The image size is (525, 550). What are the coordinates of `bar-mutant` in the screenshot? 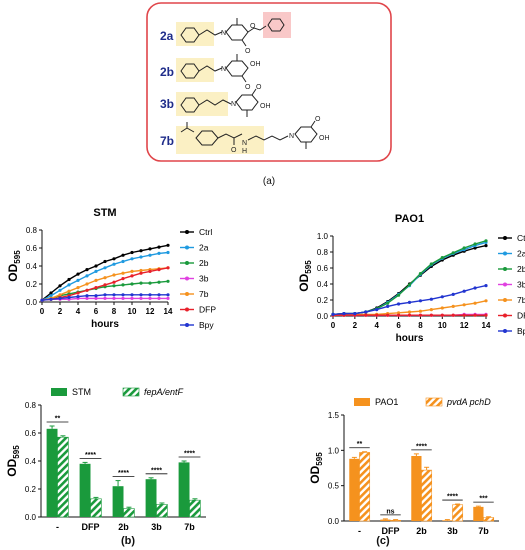 It's located at (162, 511).